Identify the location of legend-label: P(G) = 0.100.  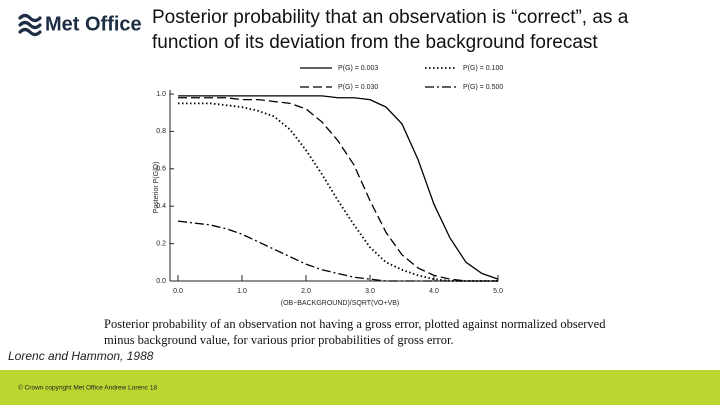
(483, 68).